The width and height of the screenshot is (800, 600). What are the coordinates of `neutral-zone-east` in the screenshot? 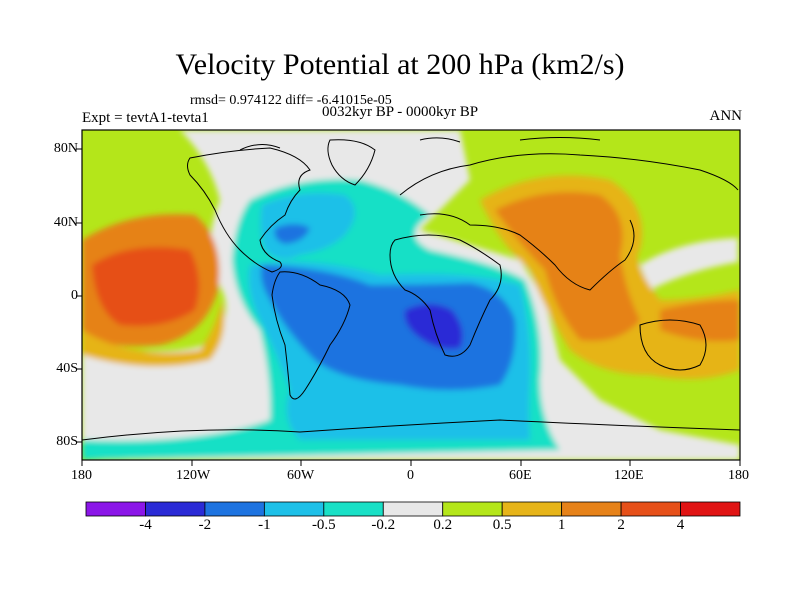 It's located at (689, 264).